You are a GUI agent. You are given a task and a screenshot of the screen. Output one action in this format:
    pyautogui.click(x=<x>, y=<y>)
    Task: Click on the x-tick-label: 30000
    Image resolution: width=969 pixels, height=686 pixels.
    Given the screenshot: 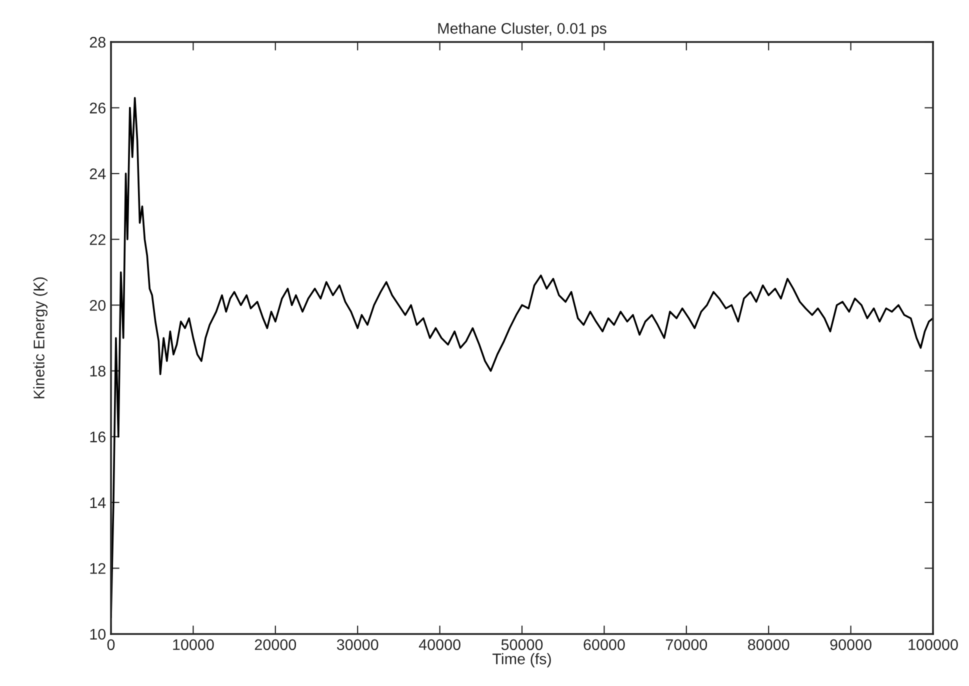 What is the action you would take?
    pyautogui.click(x=357, y=644)
    